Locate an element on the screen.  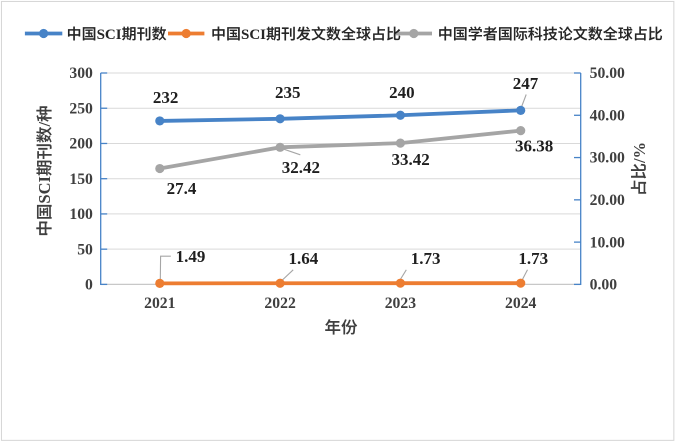
svg-text: 30.00 is located at coordinates (607, 158).